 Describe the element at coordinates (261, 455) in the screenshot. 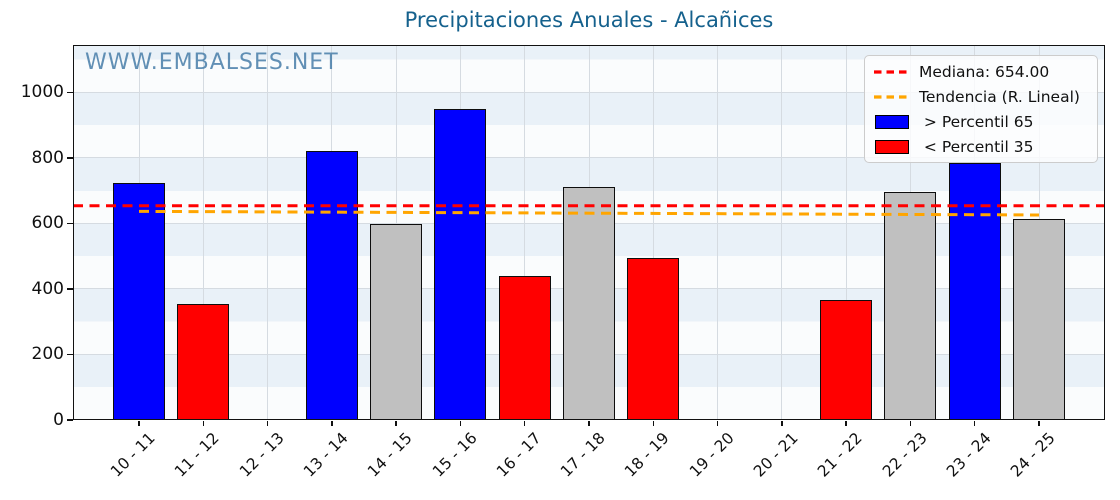

I see `x-tick-label: 12 - 13` at that location.